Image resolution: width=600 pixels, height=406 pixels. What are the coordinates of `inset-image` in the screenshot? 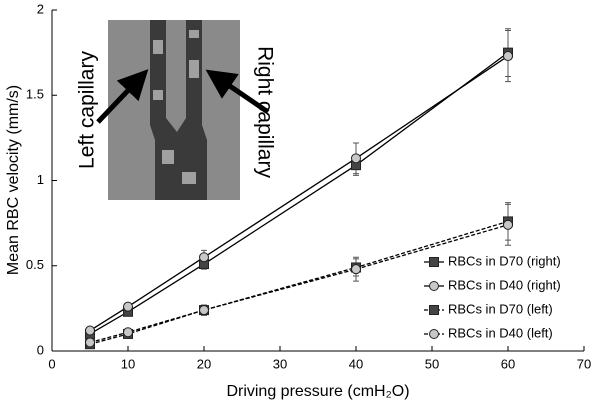 It's located at (174, 110).